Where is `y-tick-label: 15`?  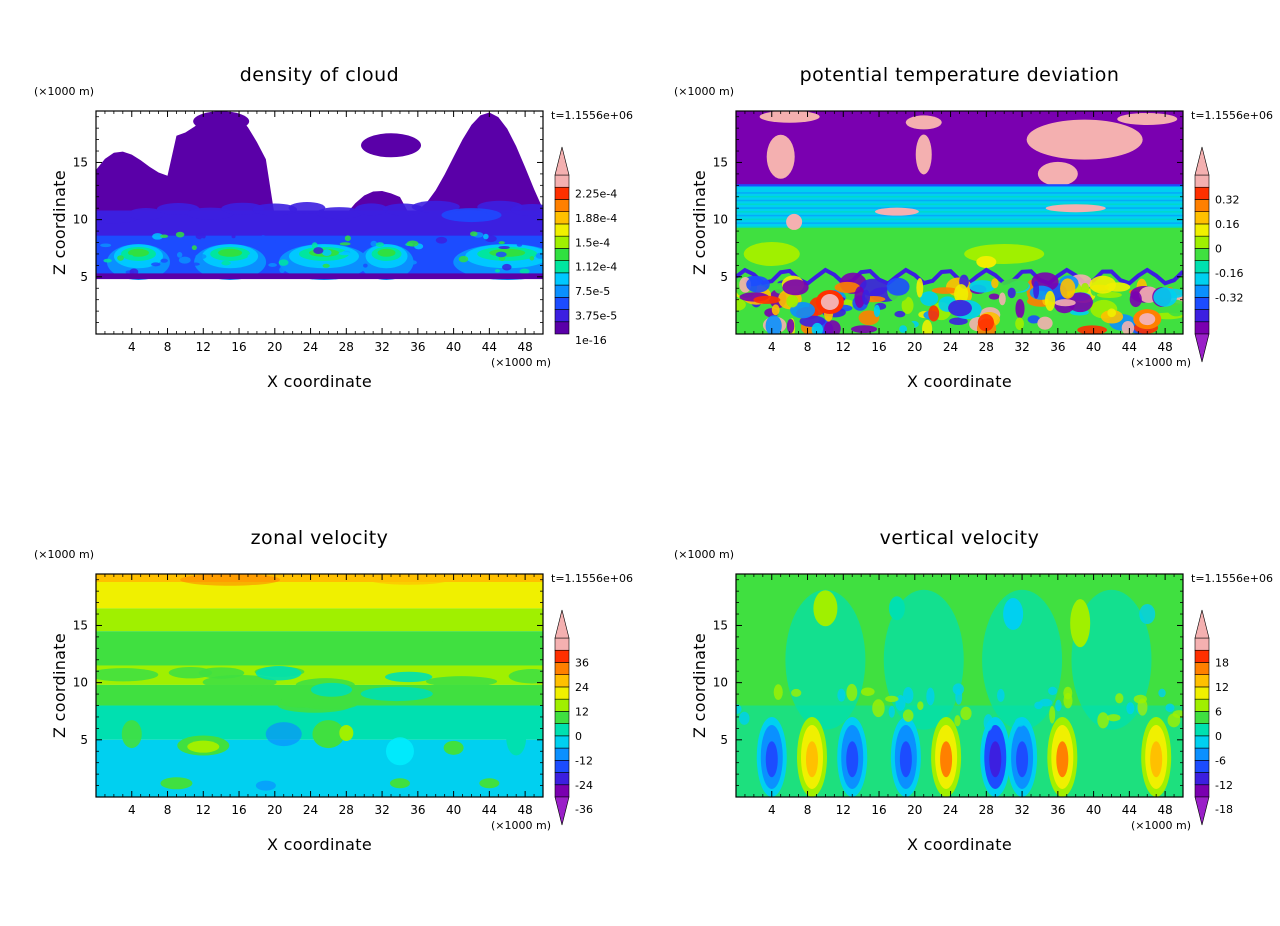
y-tick-label: 15 is located at coordinates (720, 625).